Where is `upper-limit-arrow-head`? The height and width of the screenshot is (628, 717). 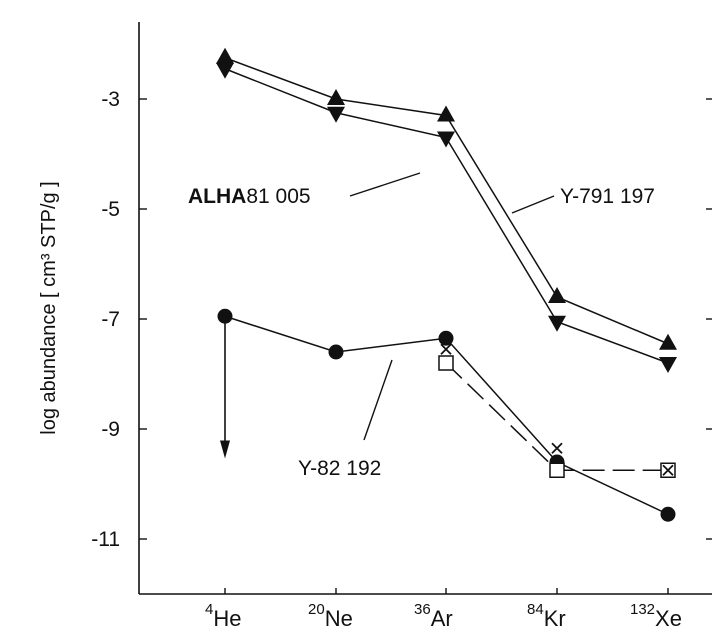
upper-limit-arrow-head is located at coordinates (225, 449).